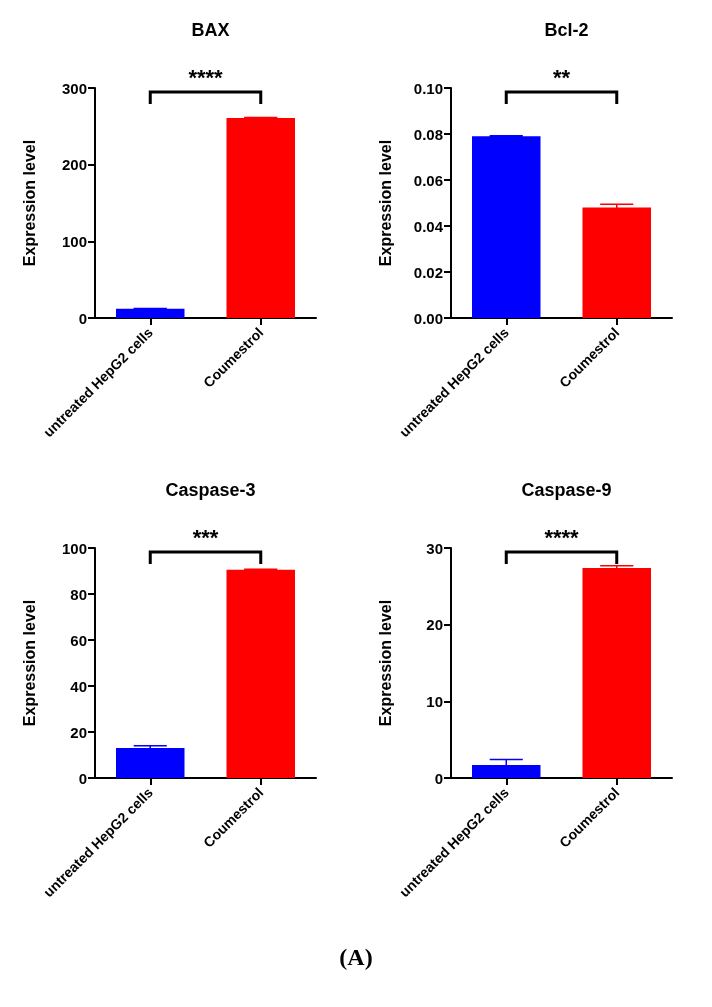  I want to click on y-tick-label: 0.10, so click(428, 88).